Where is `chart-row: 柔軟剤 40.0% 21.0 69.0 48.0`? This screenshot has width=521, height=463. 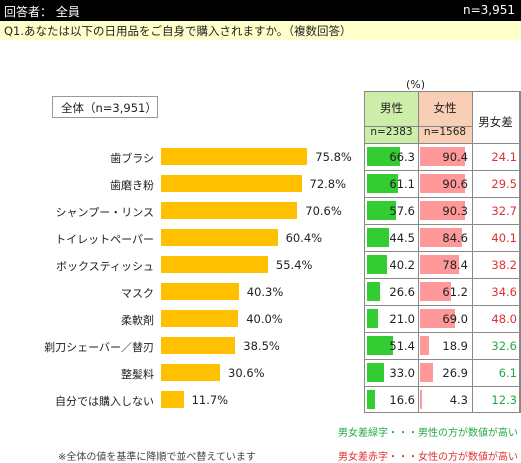 chart-row: 柔軟剤 40.0% 21.0 69.0 48.0 is located at coordinates (260, 318).